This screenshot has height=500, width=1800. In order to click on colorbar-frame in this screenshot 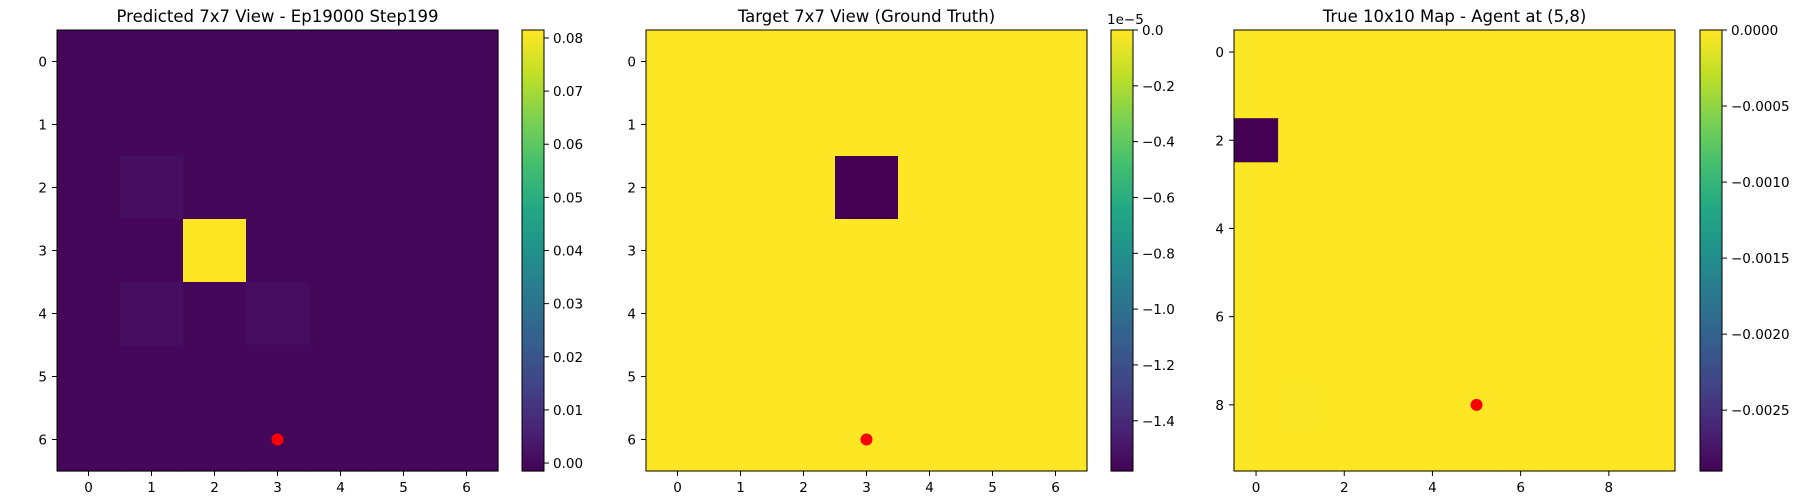, I will do `click(1122, 250)`.